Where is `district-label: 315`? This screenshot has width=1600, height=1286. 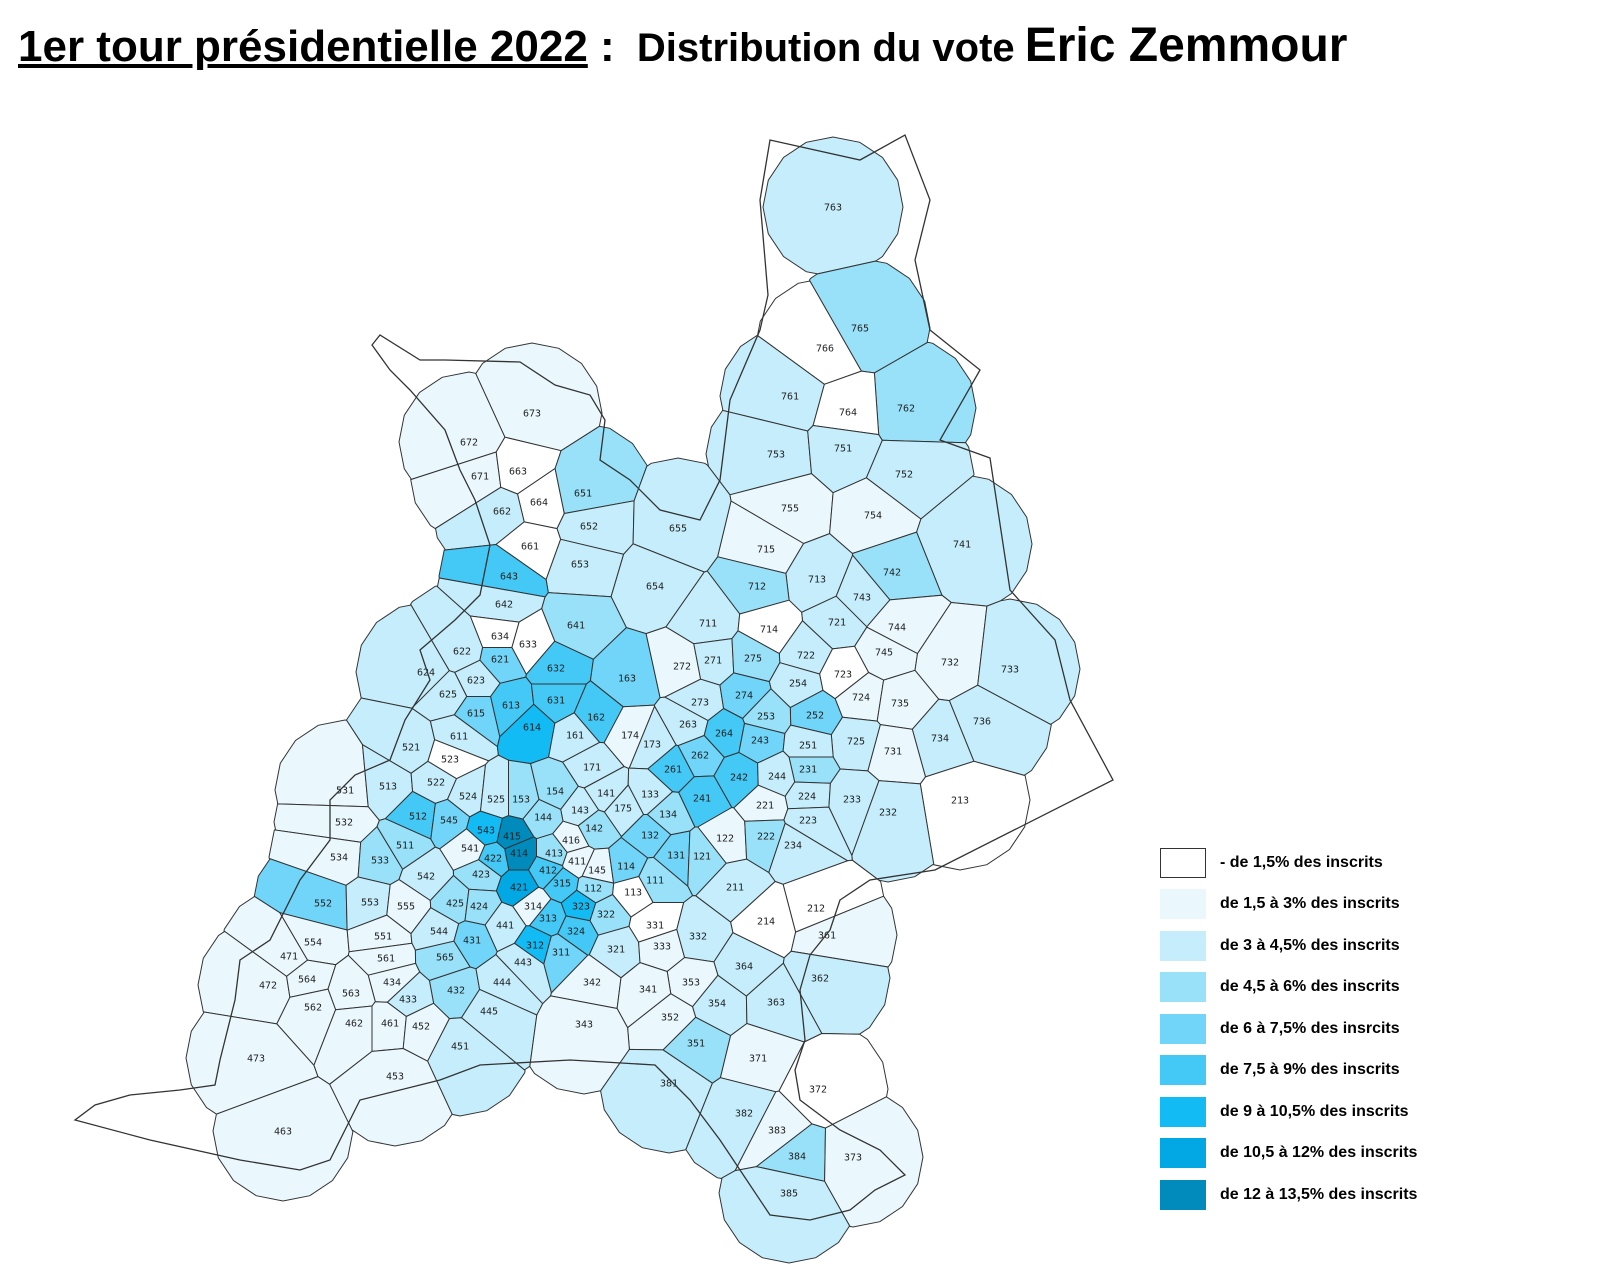 district-label: 315 is located at coordinates (562, 884).